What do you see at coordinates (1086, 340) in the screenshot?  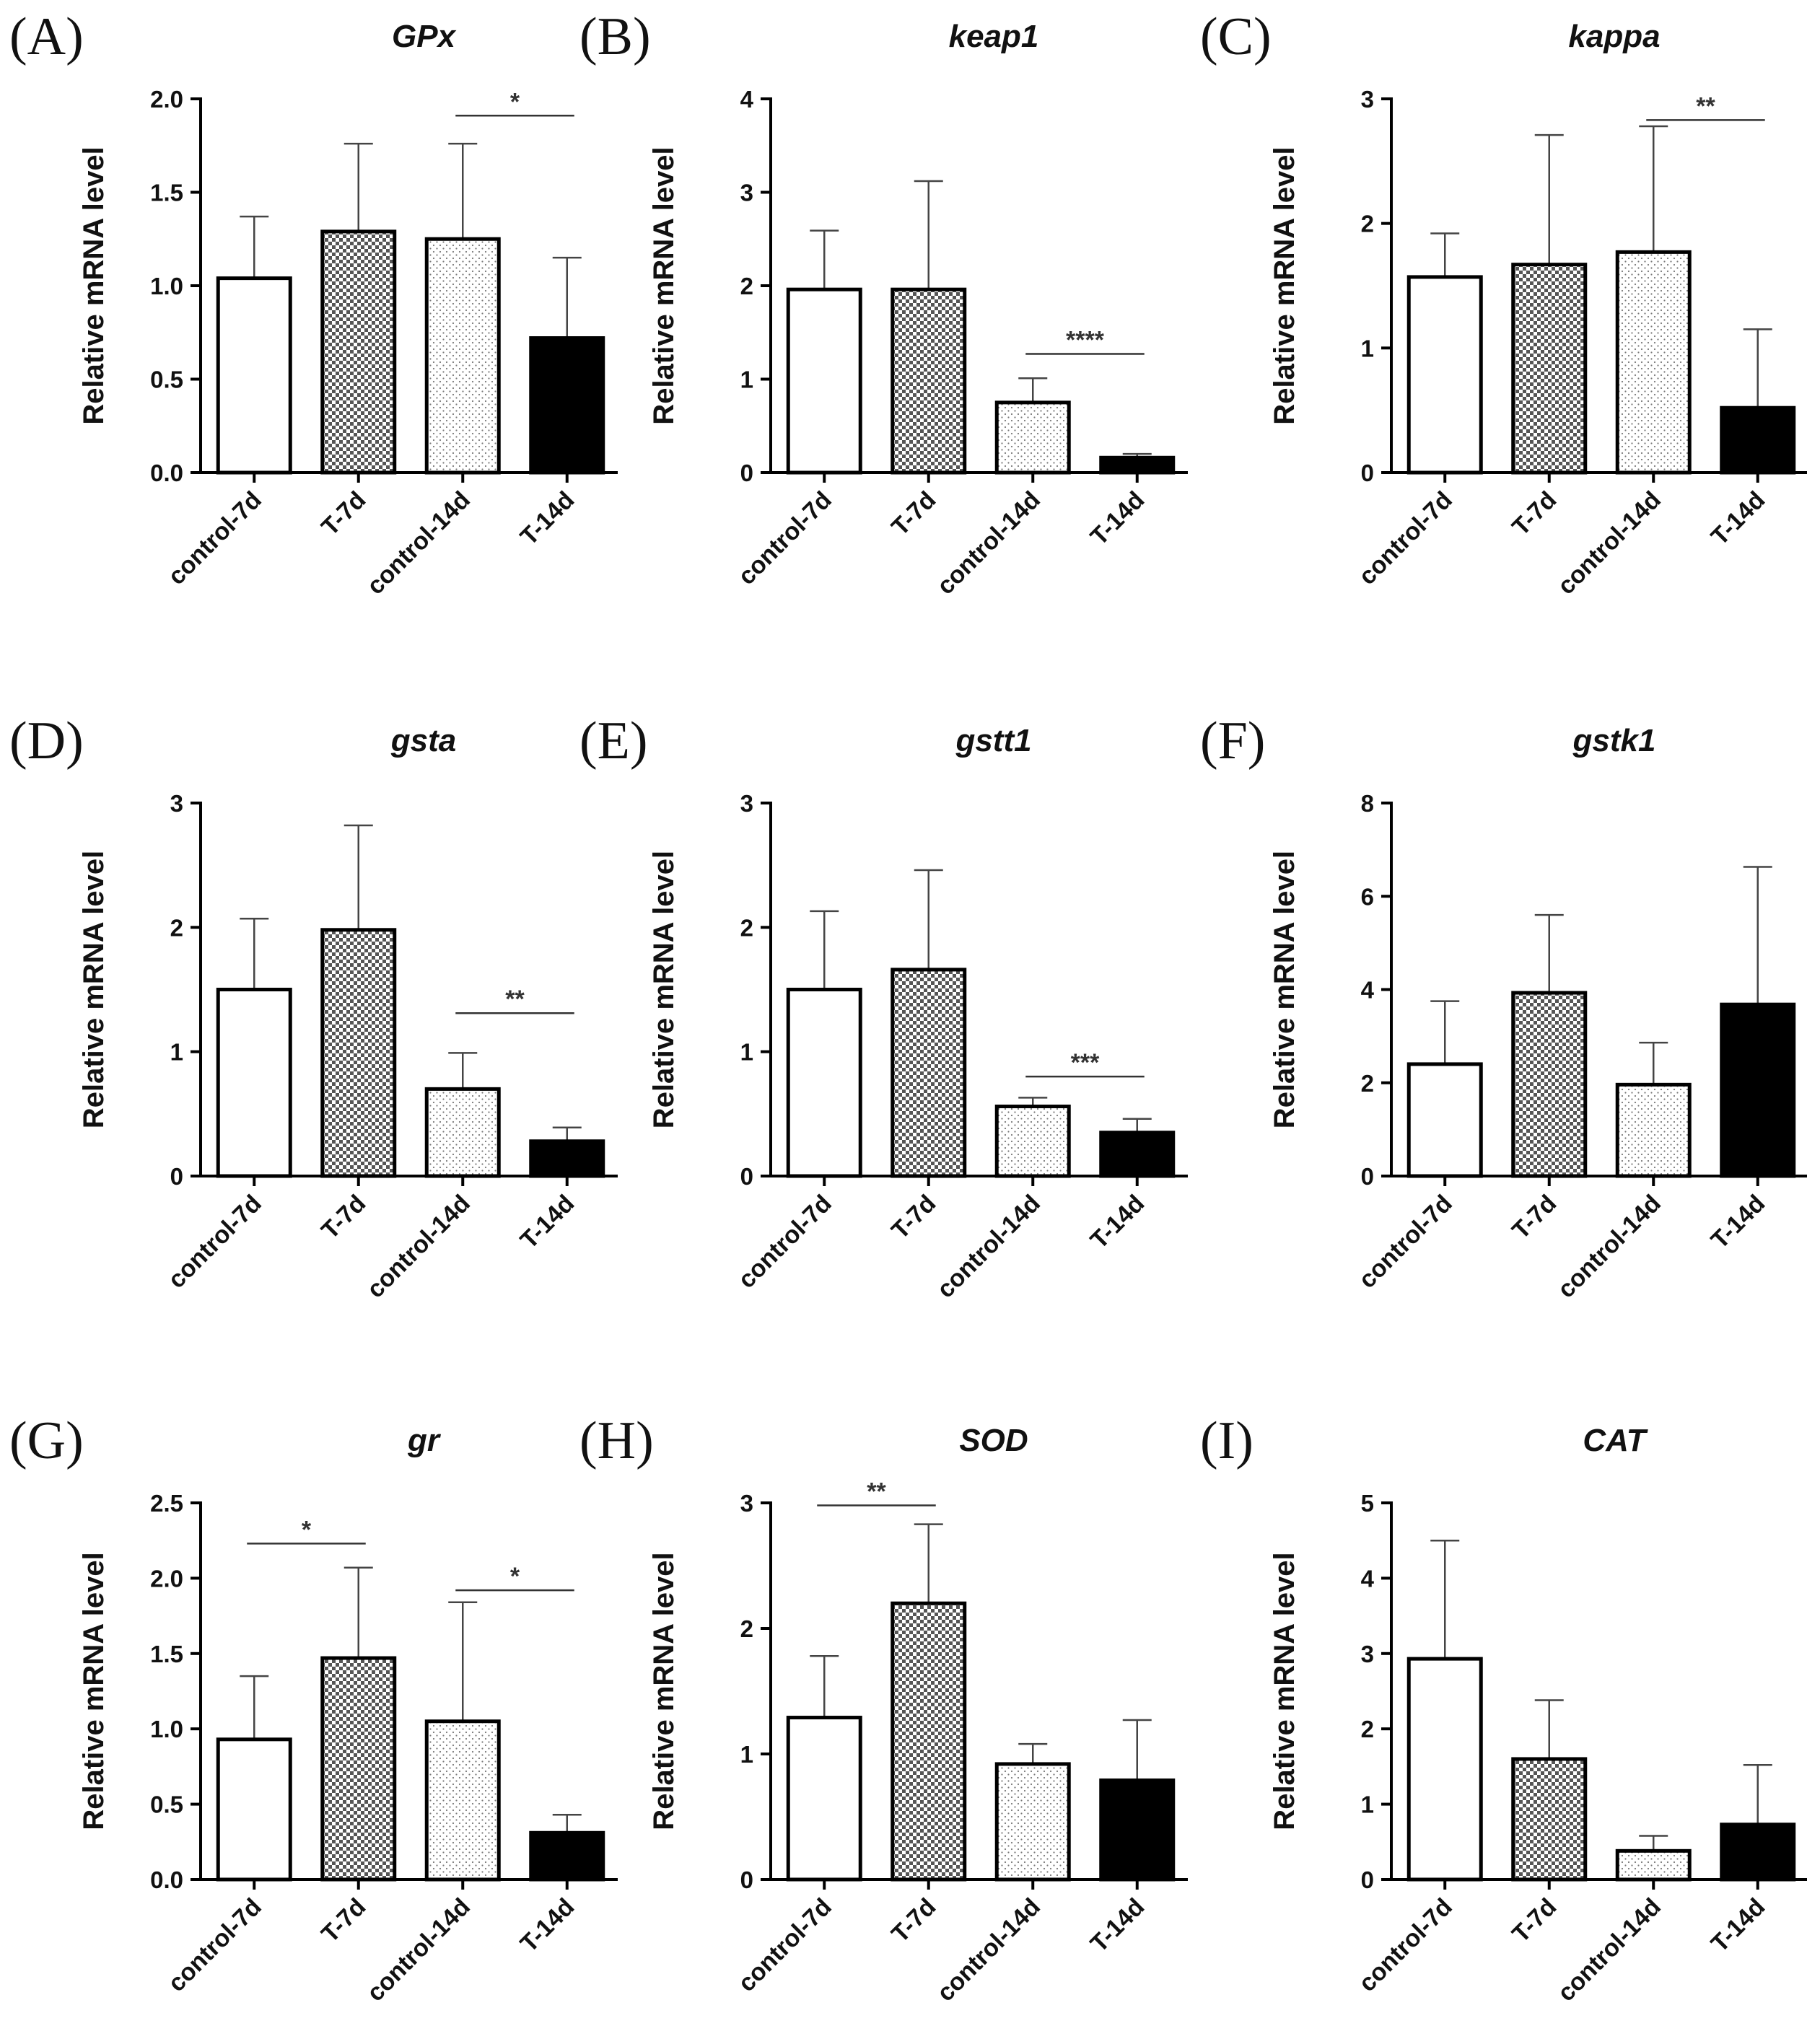 I see `significance-label: ****` at bounding box center [1086, 340].